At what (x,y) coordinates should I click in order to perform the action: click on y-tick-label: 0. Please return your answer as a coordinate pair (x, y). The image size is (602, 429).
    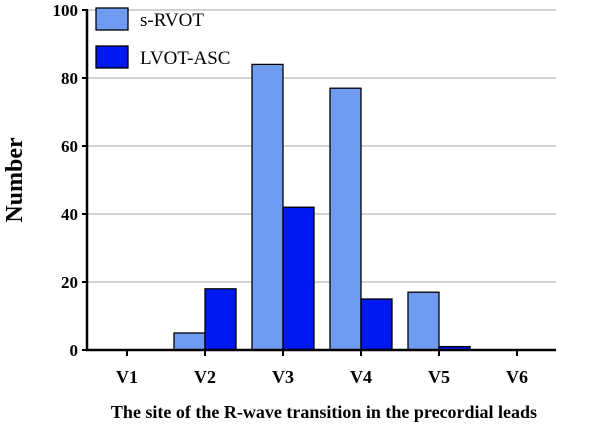
    Looking at the image, I should click on (74, 350).